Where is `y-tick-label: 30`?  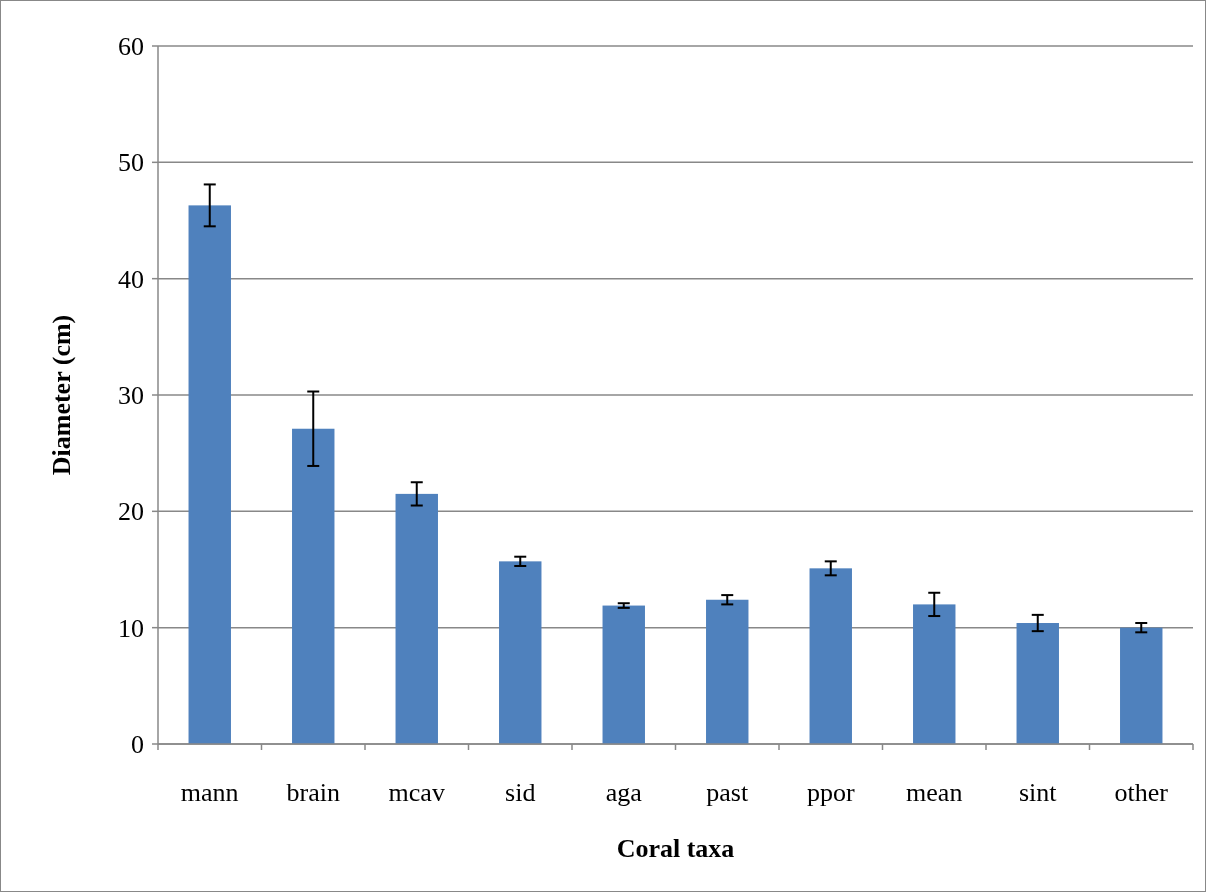 y-tick-label: 30 is located at coordinates (131, 396).